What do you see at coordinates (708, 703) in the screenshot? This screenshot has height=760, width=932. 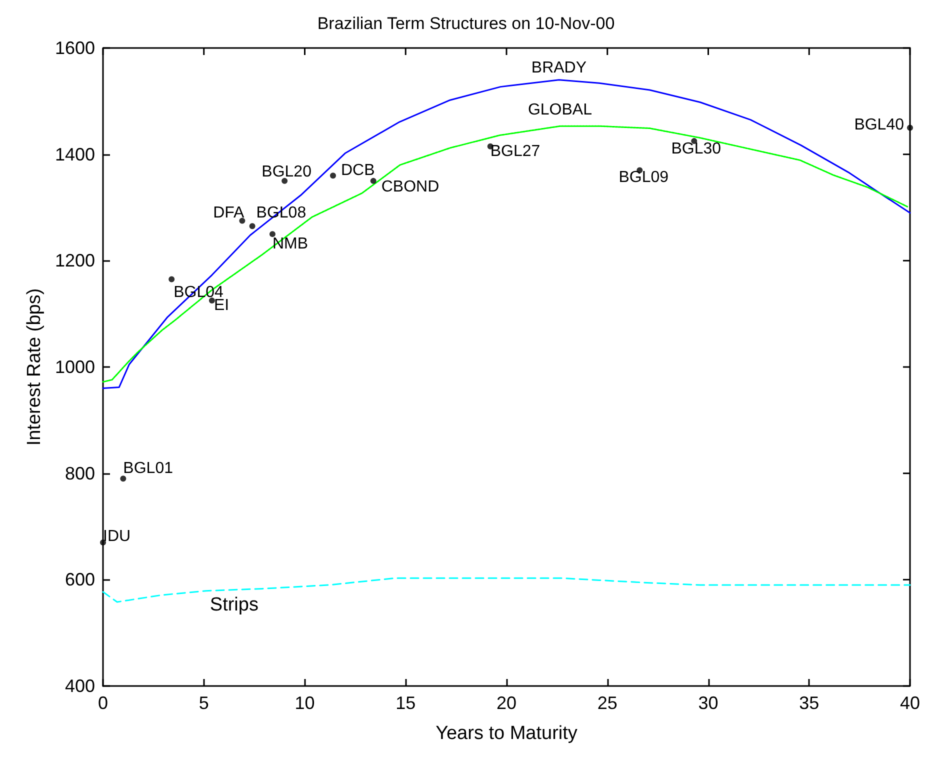 I see `x-tick-label: 30` at bounding box center [708, 703].